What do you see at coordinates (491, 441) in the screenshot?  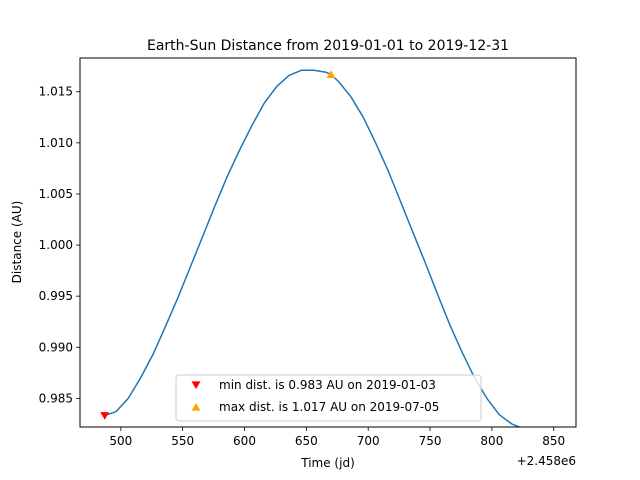 I see `x-tick-label: 800` at bounding box center [491, 441].